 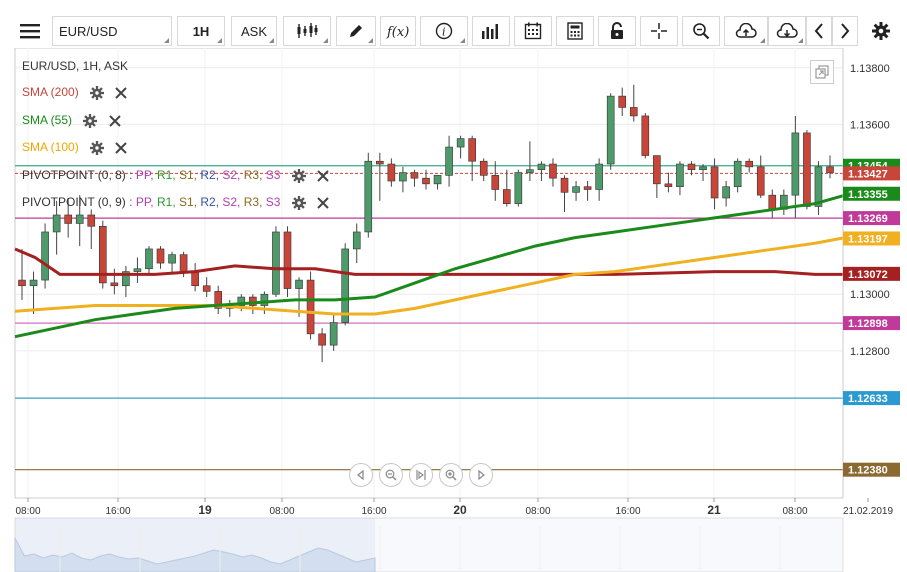 What do you see at coordinates (112, 31) in the screenshot?
I see `symbol-select: EUR/USD` at bounding box center [112, 31].